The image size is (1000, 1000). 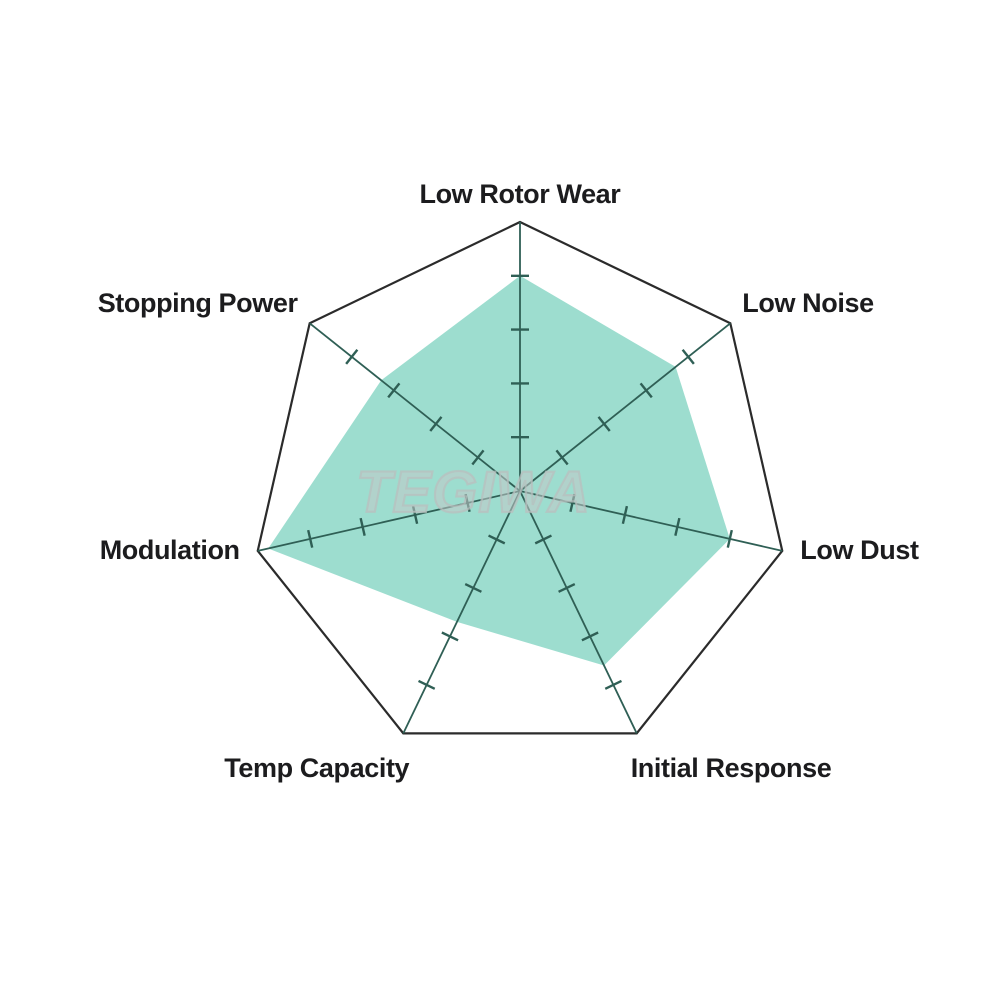 What do you see at coordinates (169, 550) in the screenshot?
I see `axis-label-modulation: Modulation` at bounding box center [169, 550].